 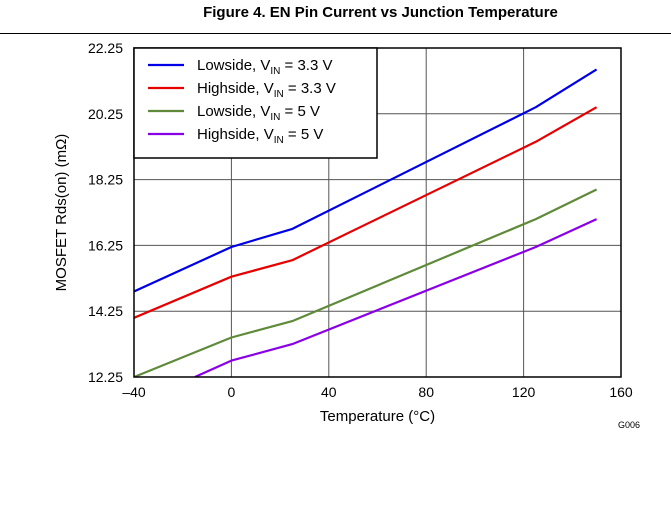 What do you see at coordinates (335, 33) in the screenshot?
I see `title-divider` at bounding box center [335, 33].